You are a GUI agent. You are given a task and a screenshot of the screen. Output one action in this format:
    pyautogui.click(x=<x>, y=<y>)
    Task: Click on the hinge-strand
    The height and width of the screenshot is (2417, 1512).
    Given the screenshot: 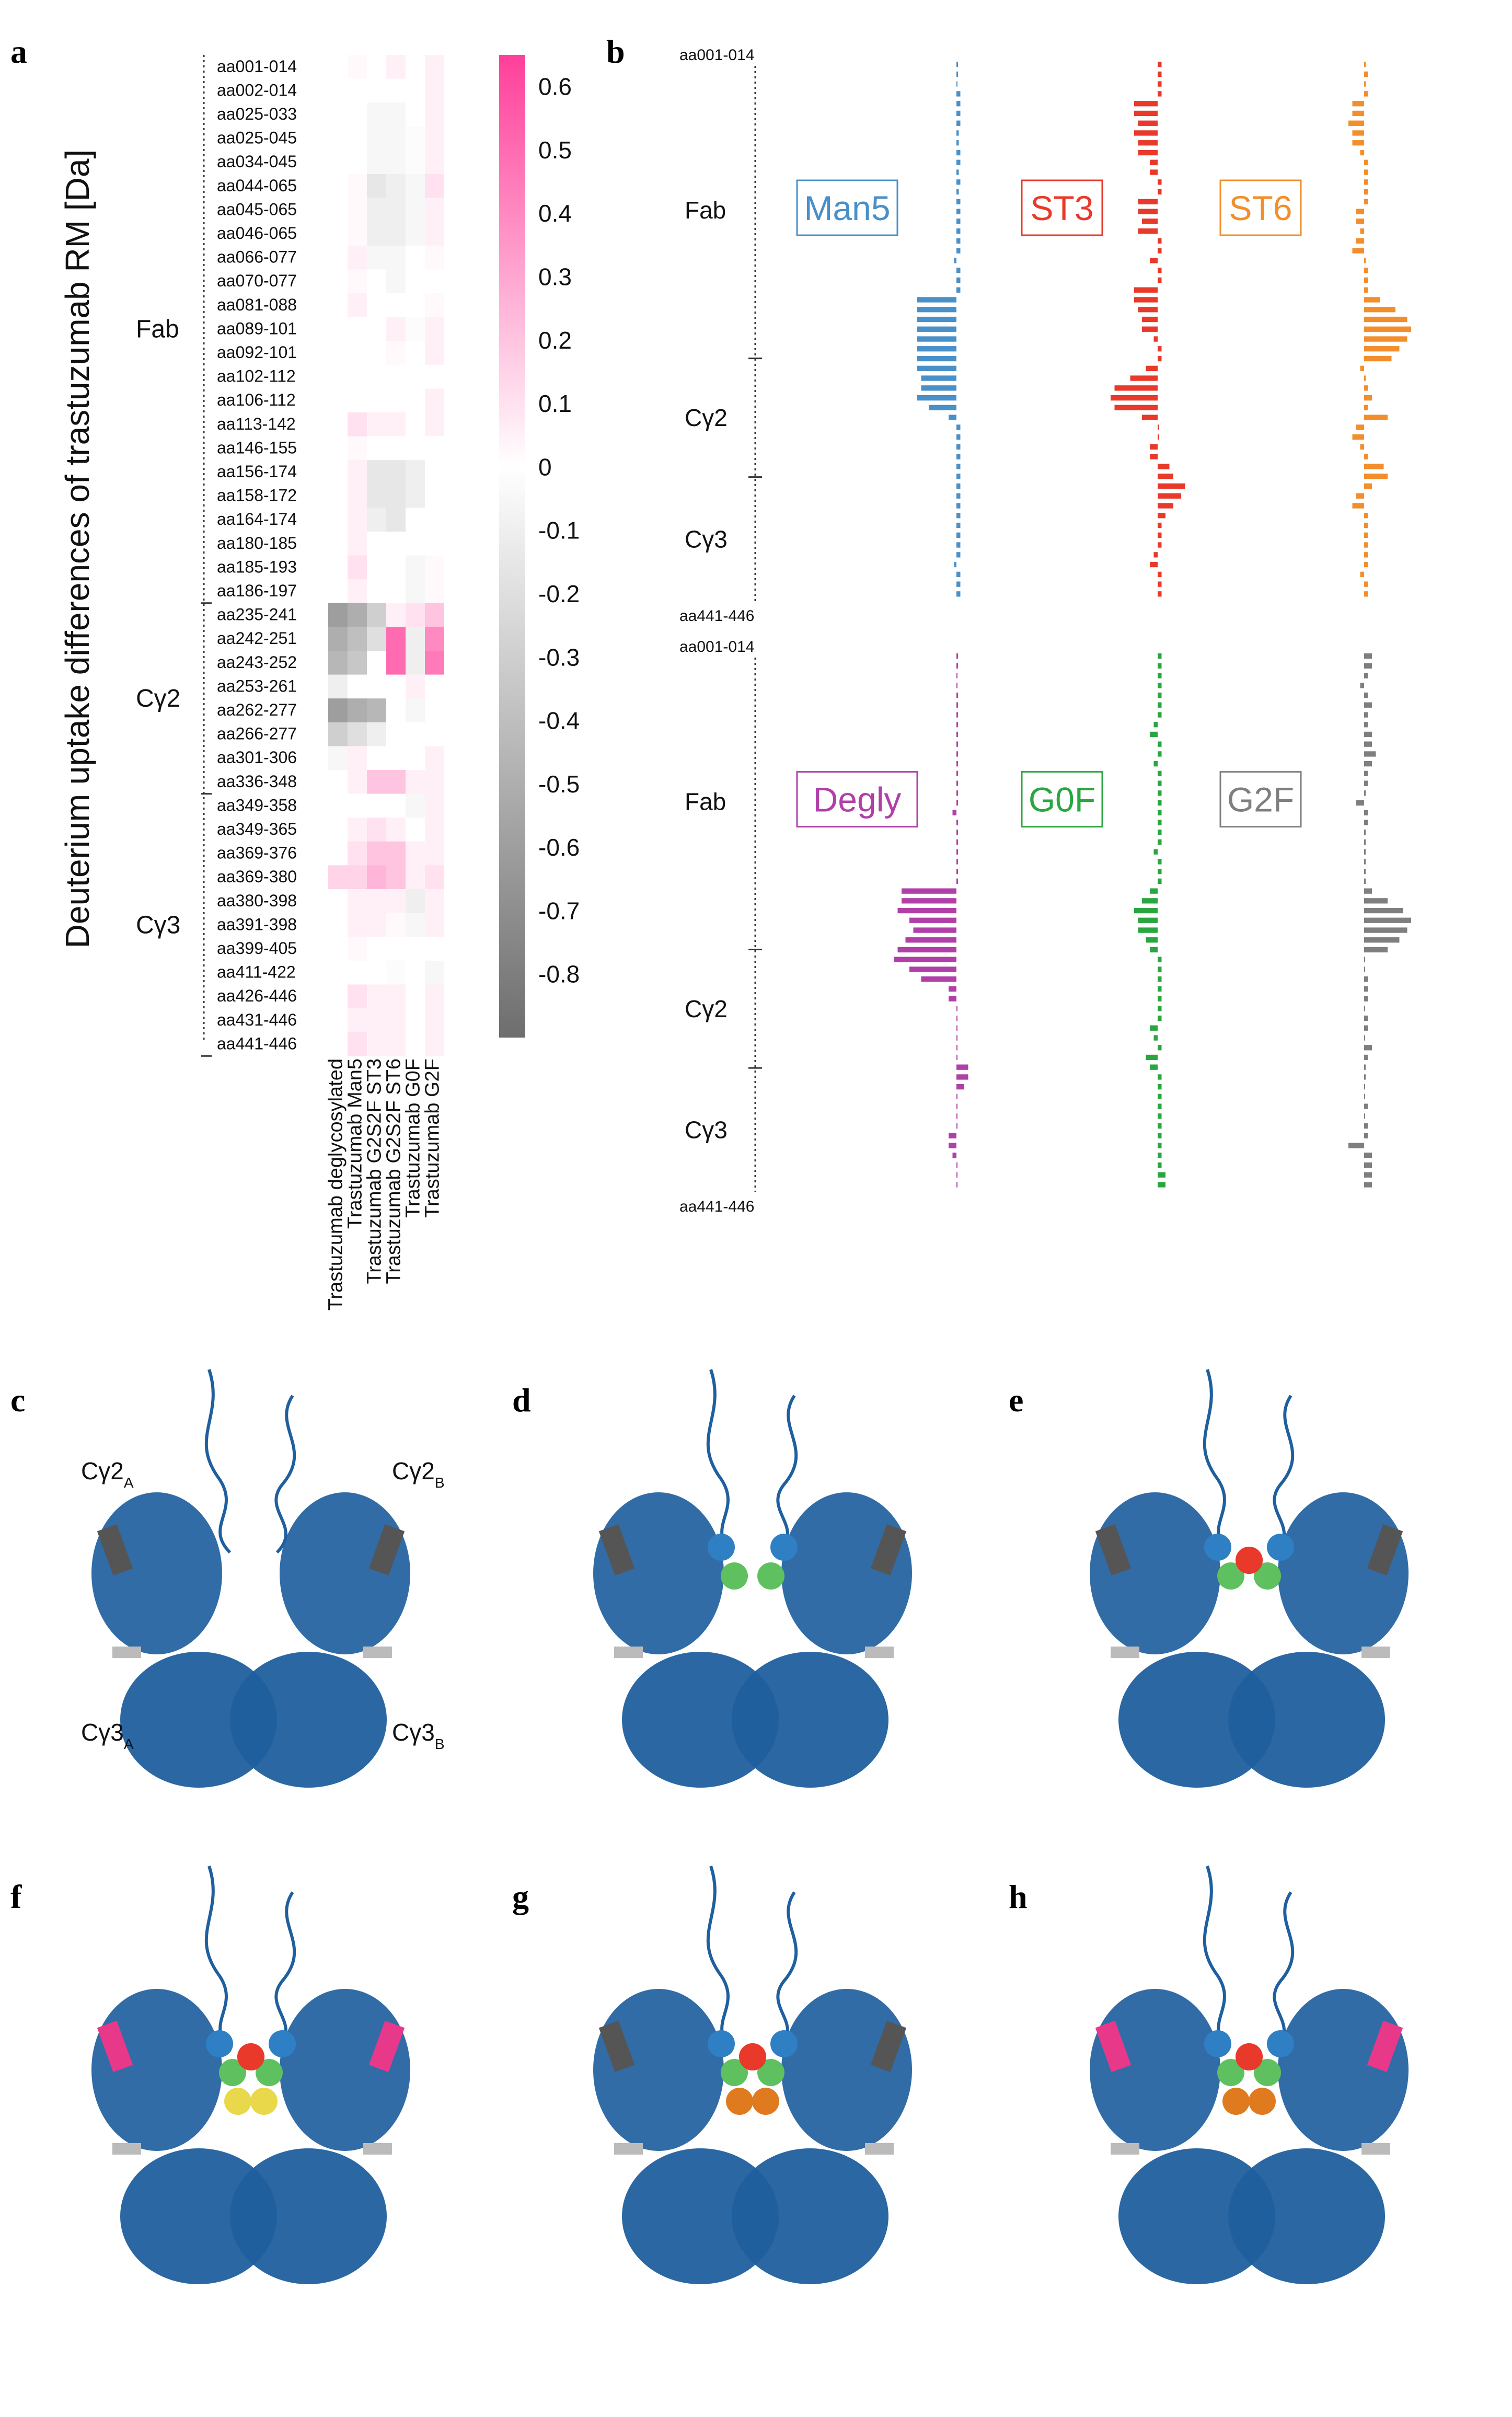 What is the action you would take?
    pyautogui.click(x=787, y=1474)
    